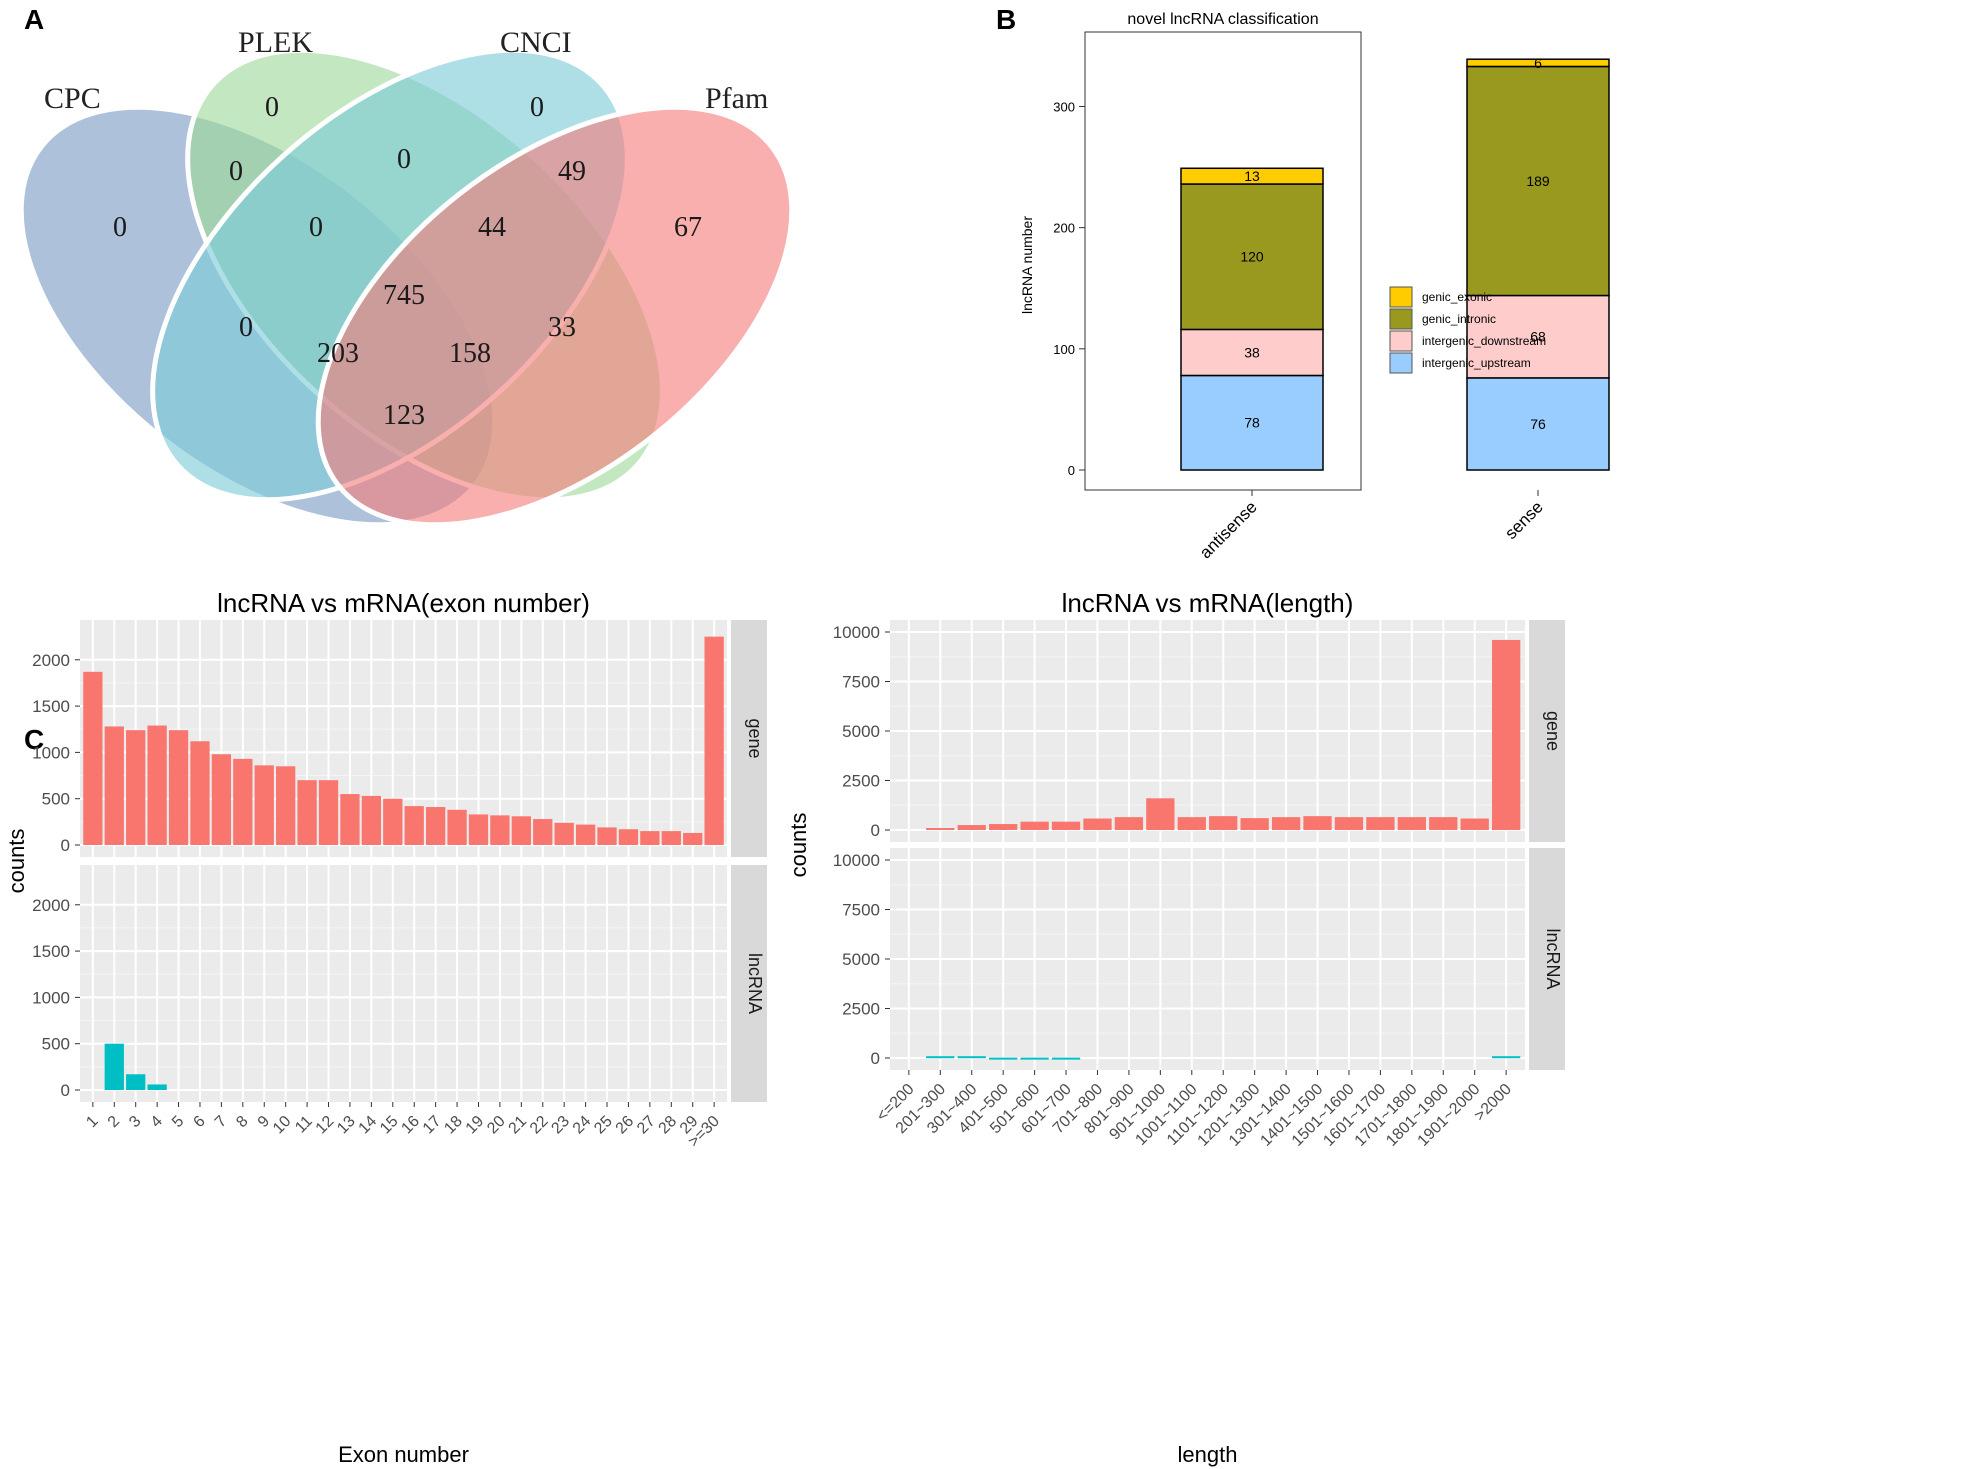 The image size is (1964, 1469). What do you see at coordinates (406, 70) in the screenshot?
I see `venn-set-labels: CPC PLEK CNCI Pfam` at bounding box center [406, 70].